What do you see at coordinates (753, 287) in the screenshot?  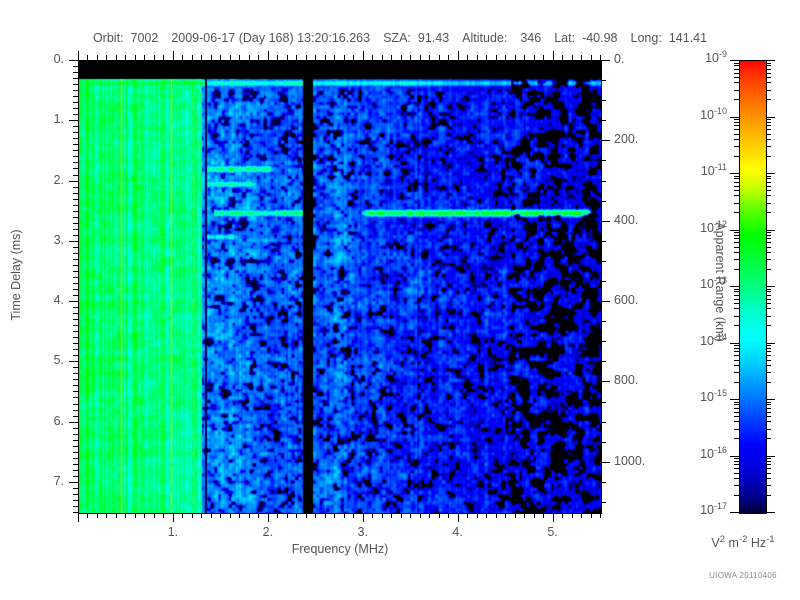 I see `colorbar` at bounding box center [753, 287].